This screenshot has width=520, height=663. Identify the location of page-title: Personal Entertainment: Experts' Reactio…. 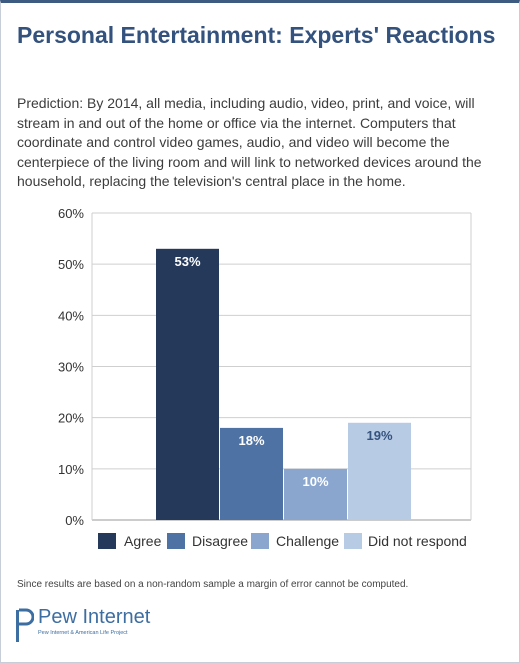
(256, 35).